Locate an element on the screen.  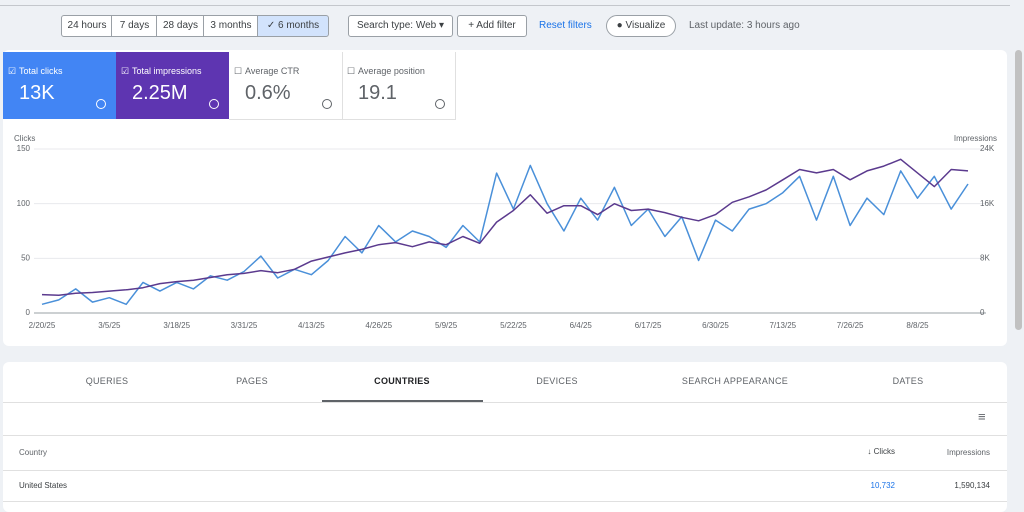
y-tick-label: 0 is located at coordinates (28, 312).